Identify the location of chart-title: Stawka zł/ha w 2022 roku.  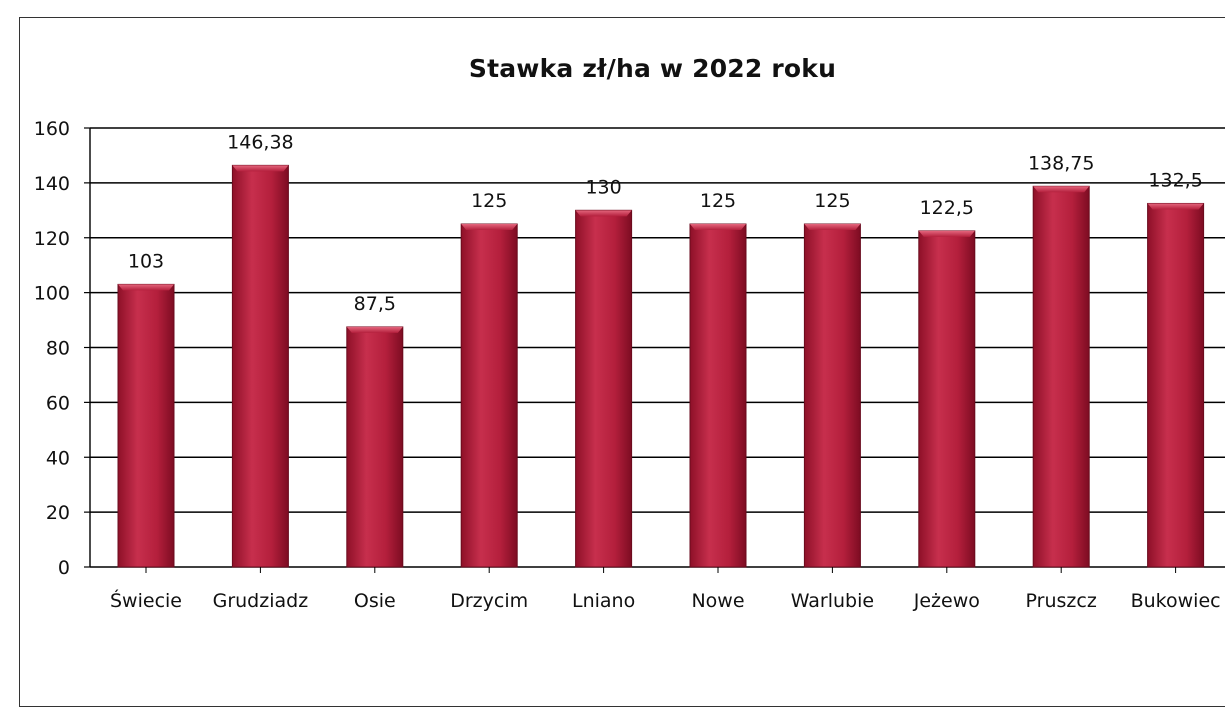
(652, 68).